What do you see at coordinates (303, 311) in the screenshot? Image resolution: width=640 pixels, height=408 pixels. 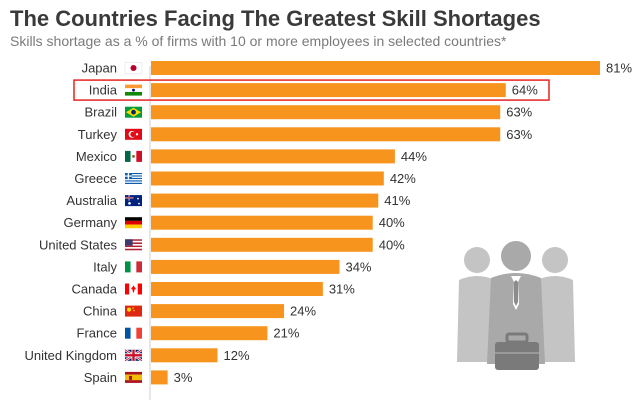 I see `value-label-china: 24%` at bounding box center [303, 311].